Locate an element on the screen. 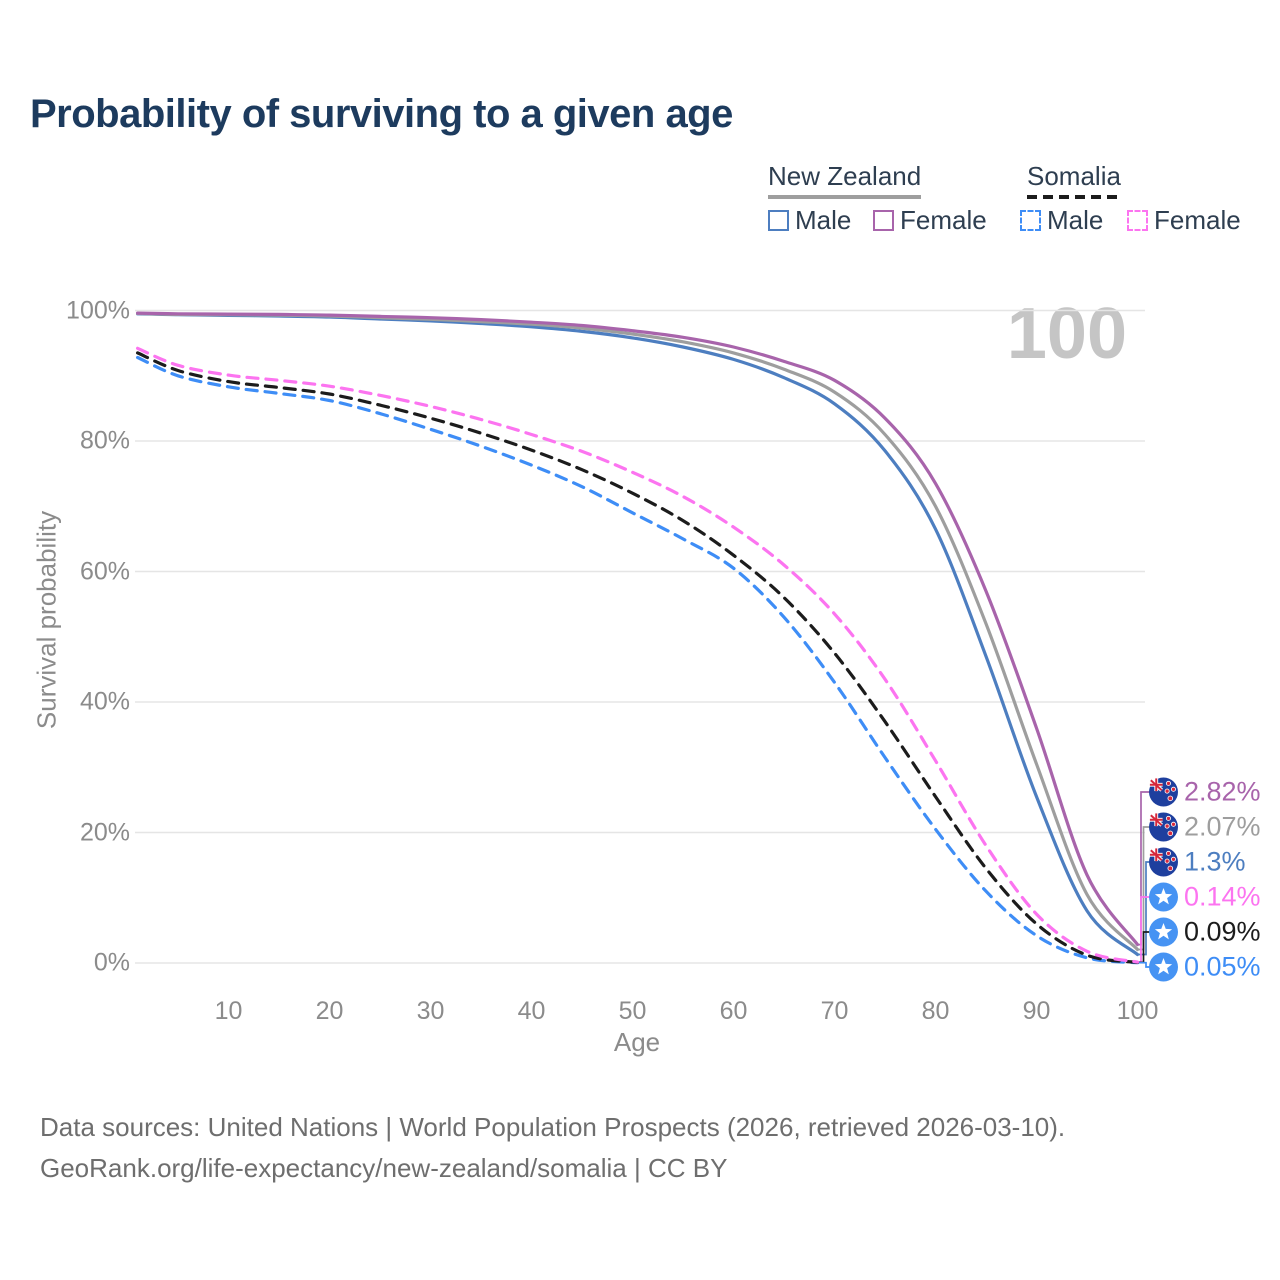 The width and height of the screenshot is (1280, 1280). x-tick-label-60: 60 is located at coordinates (733, 1011).